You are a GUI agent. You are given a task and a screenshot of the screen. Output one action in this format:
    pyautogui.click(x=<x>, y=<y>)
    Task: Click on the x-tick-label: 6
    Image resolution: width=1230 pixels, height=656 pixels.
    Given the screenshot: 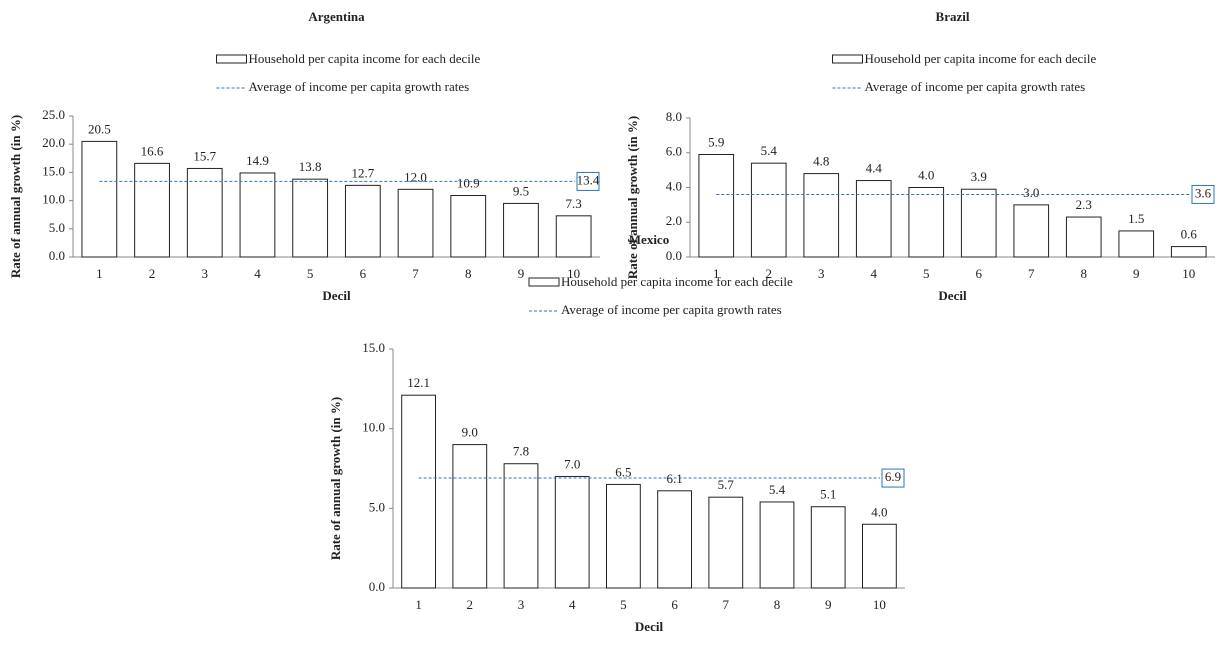 What is the action you would take?
    pyautogui.click(x=979, y=273)
    